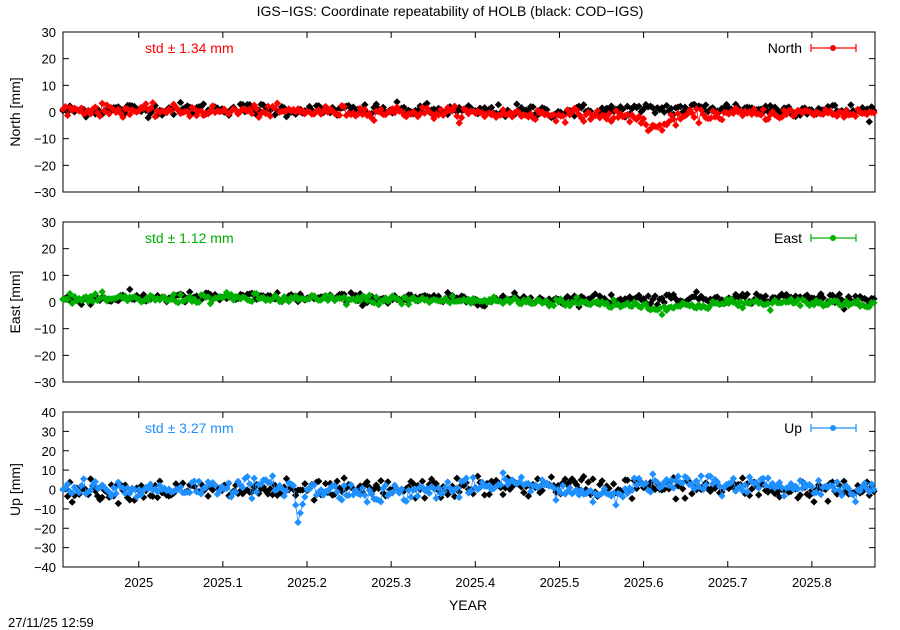 This screenshot has height=630, width=900. I want to click on legend-label: Up, so click(793, 428).